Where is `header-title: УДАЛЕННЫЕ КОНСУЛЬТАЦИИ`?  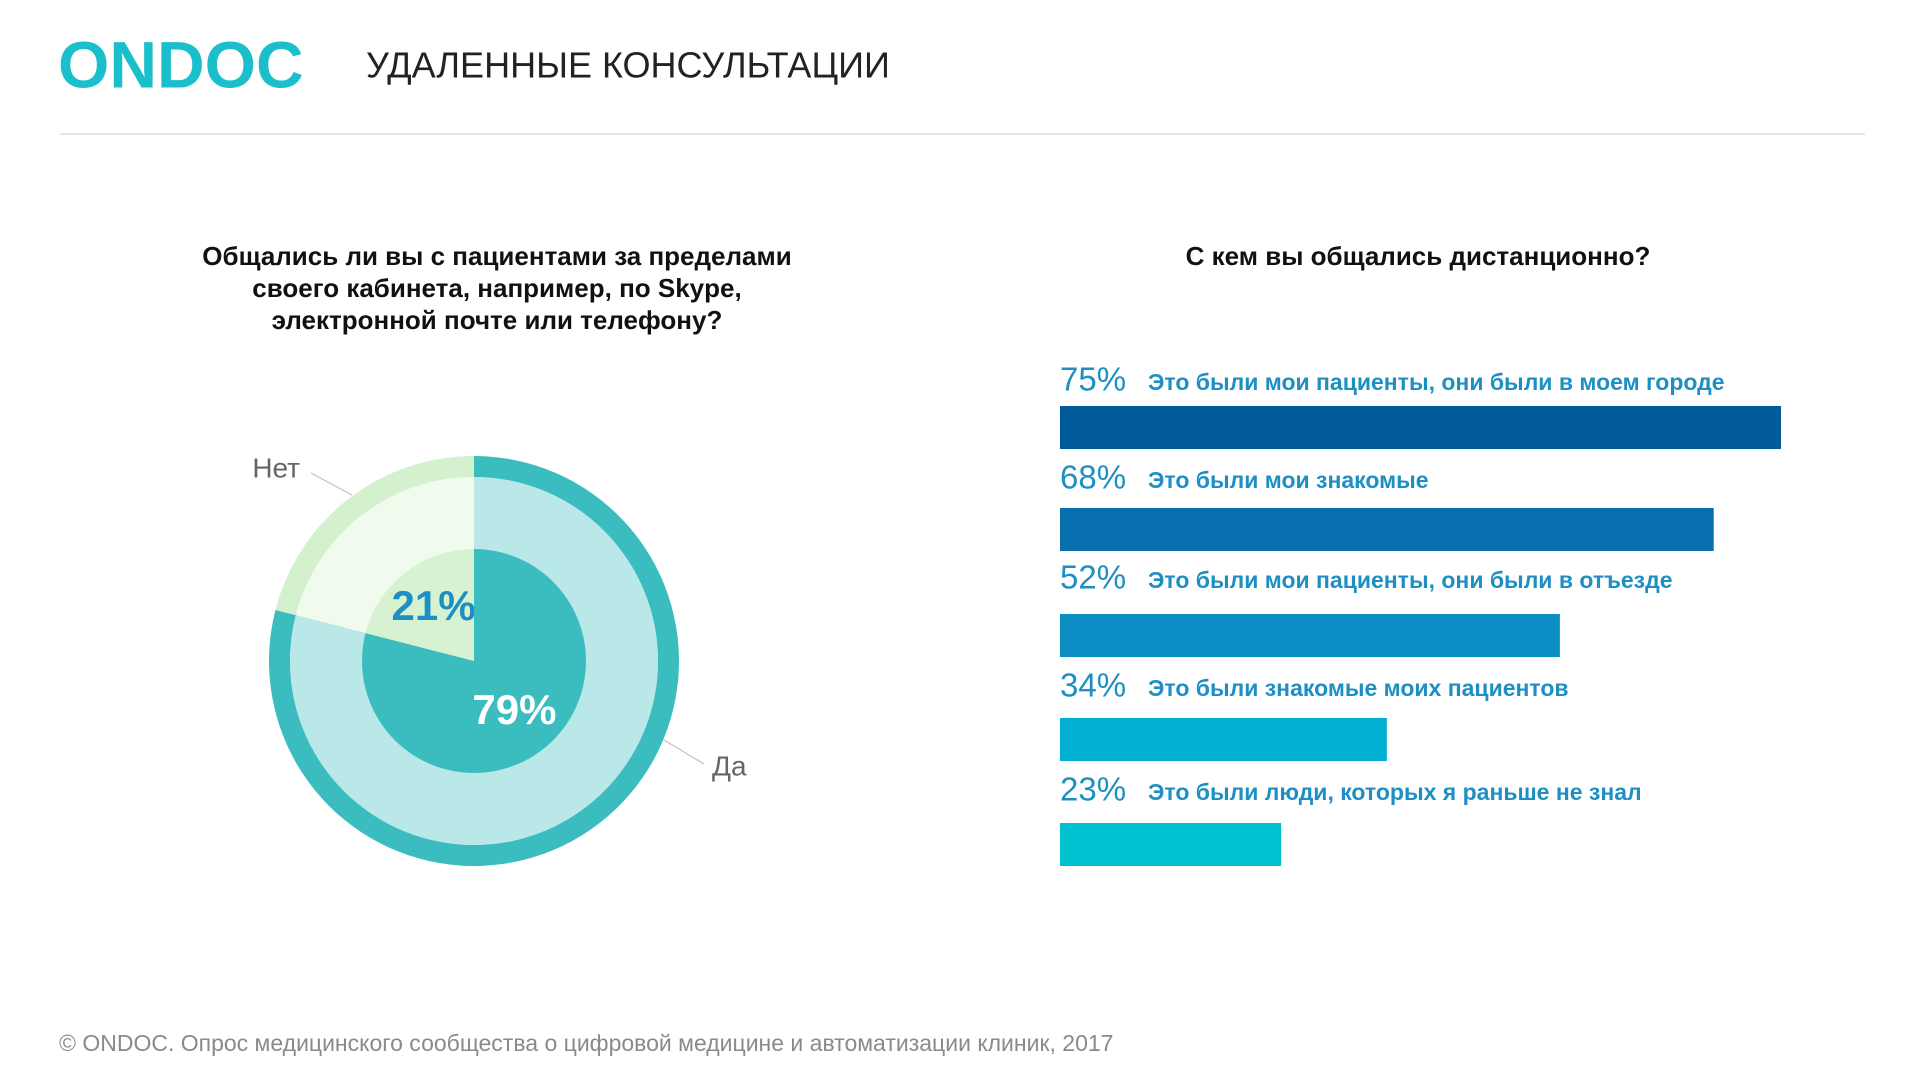 header-title: УДАЛЕННЫЕ КОНСУЛЬТАЦИИ is located at coordinates (628, 65).